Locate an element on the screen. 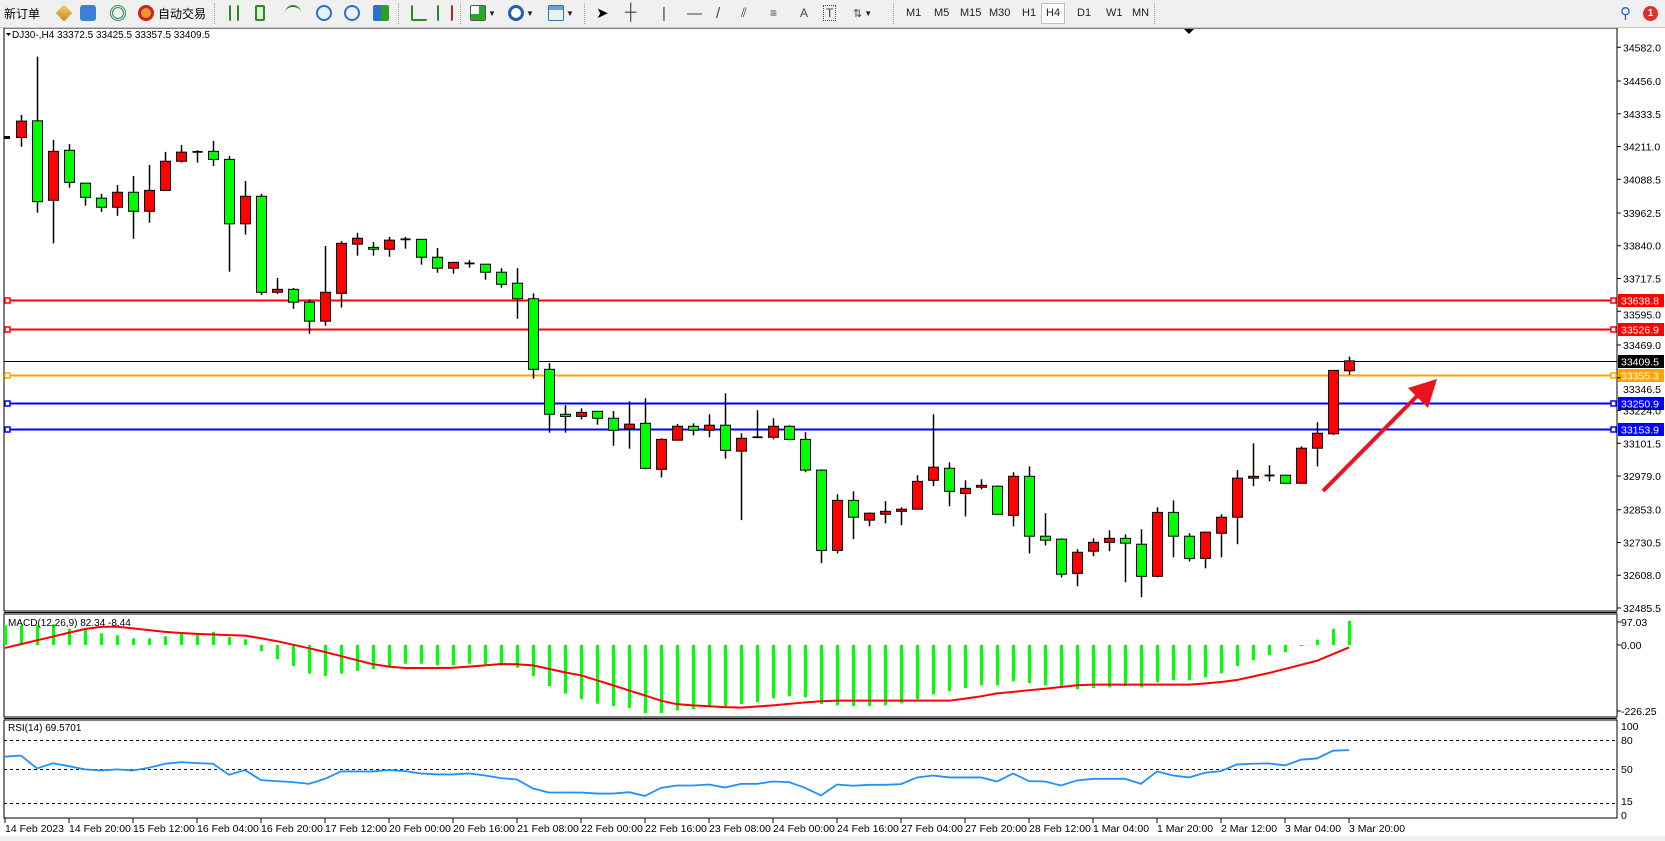  templates-button: ▼ is located at coordinates (561, 13).